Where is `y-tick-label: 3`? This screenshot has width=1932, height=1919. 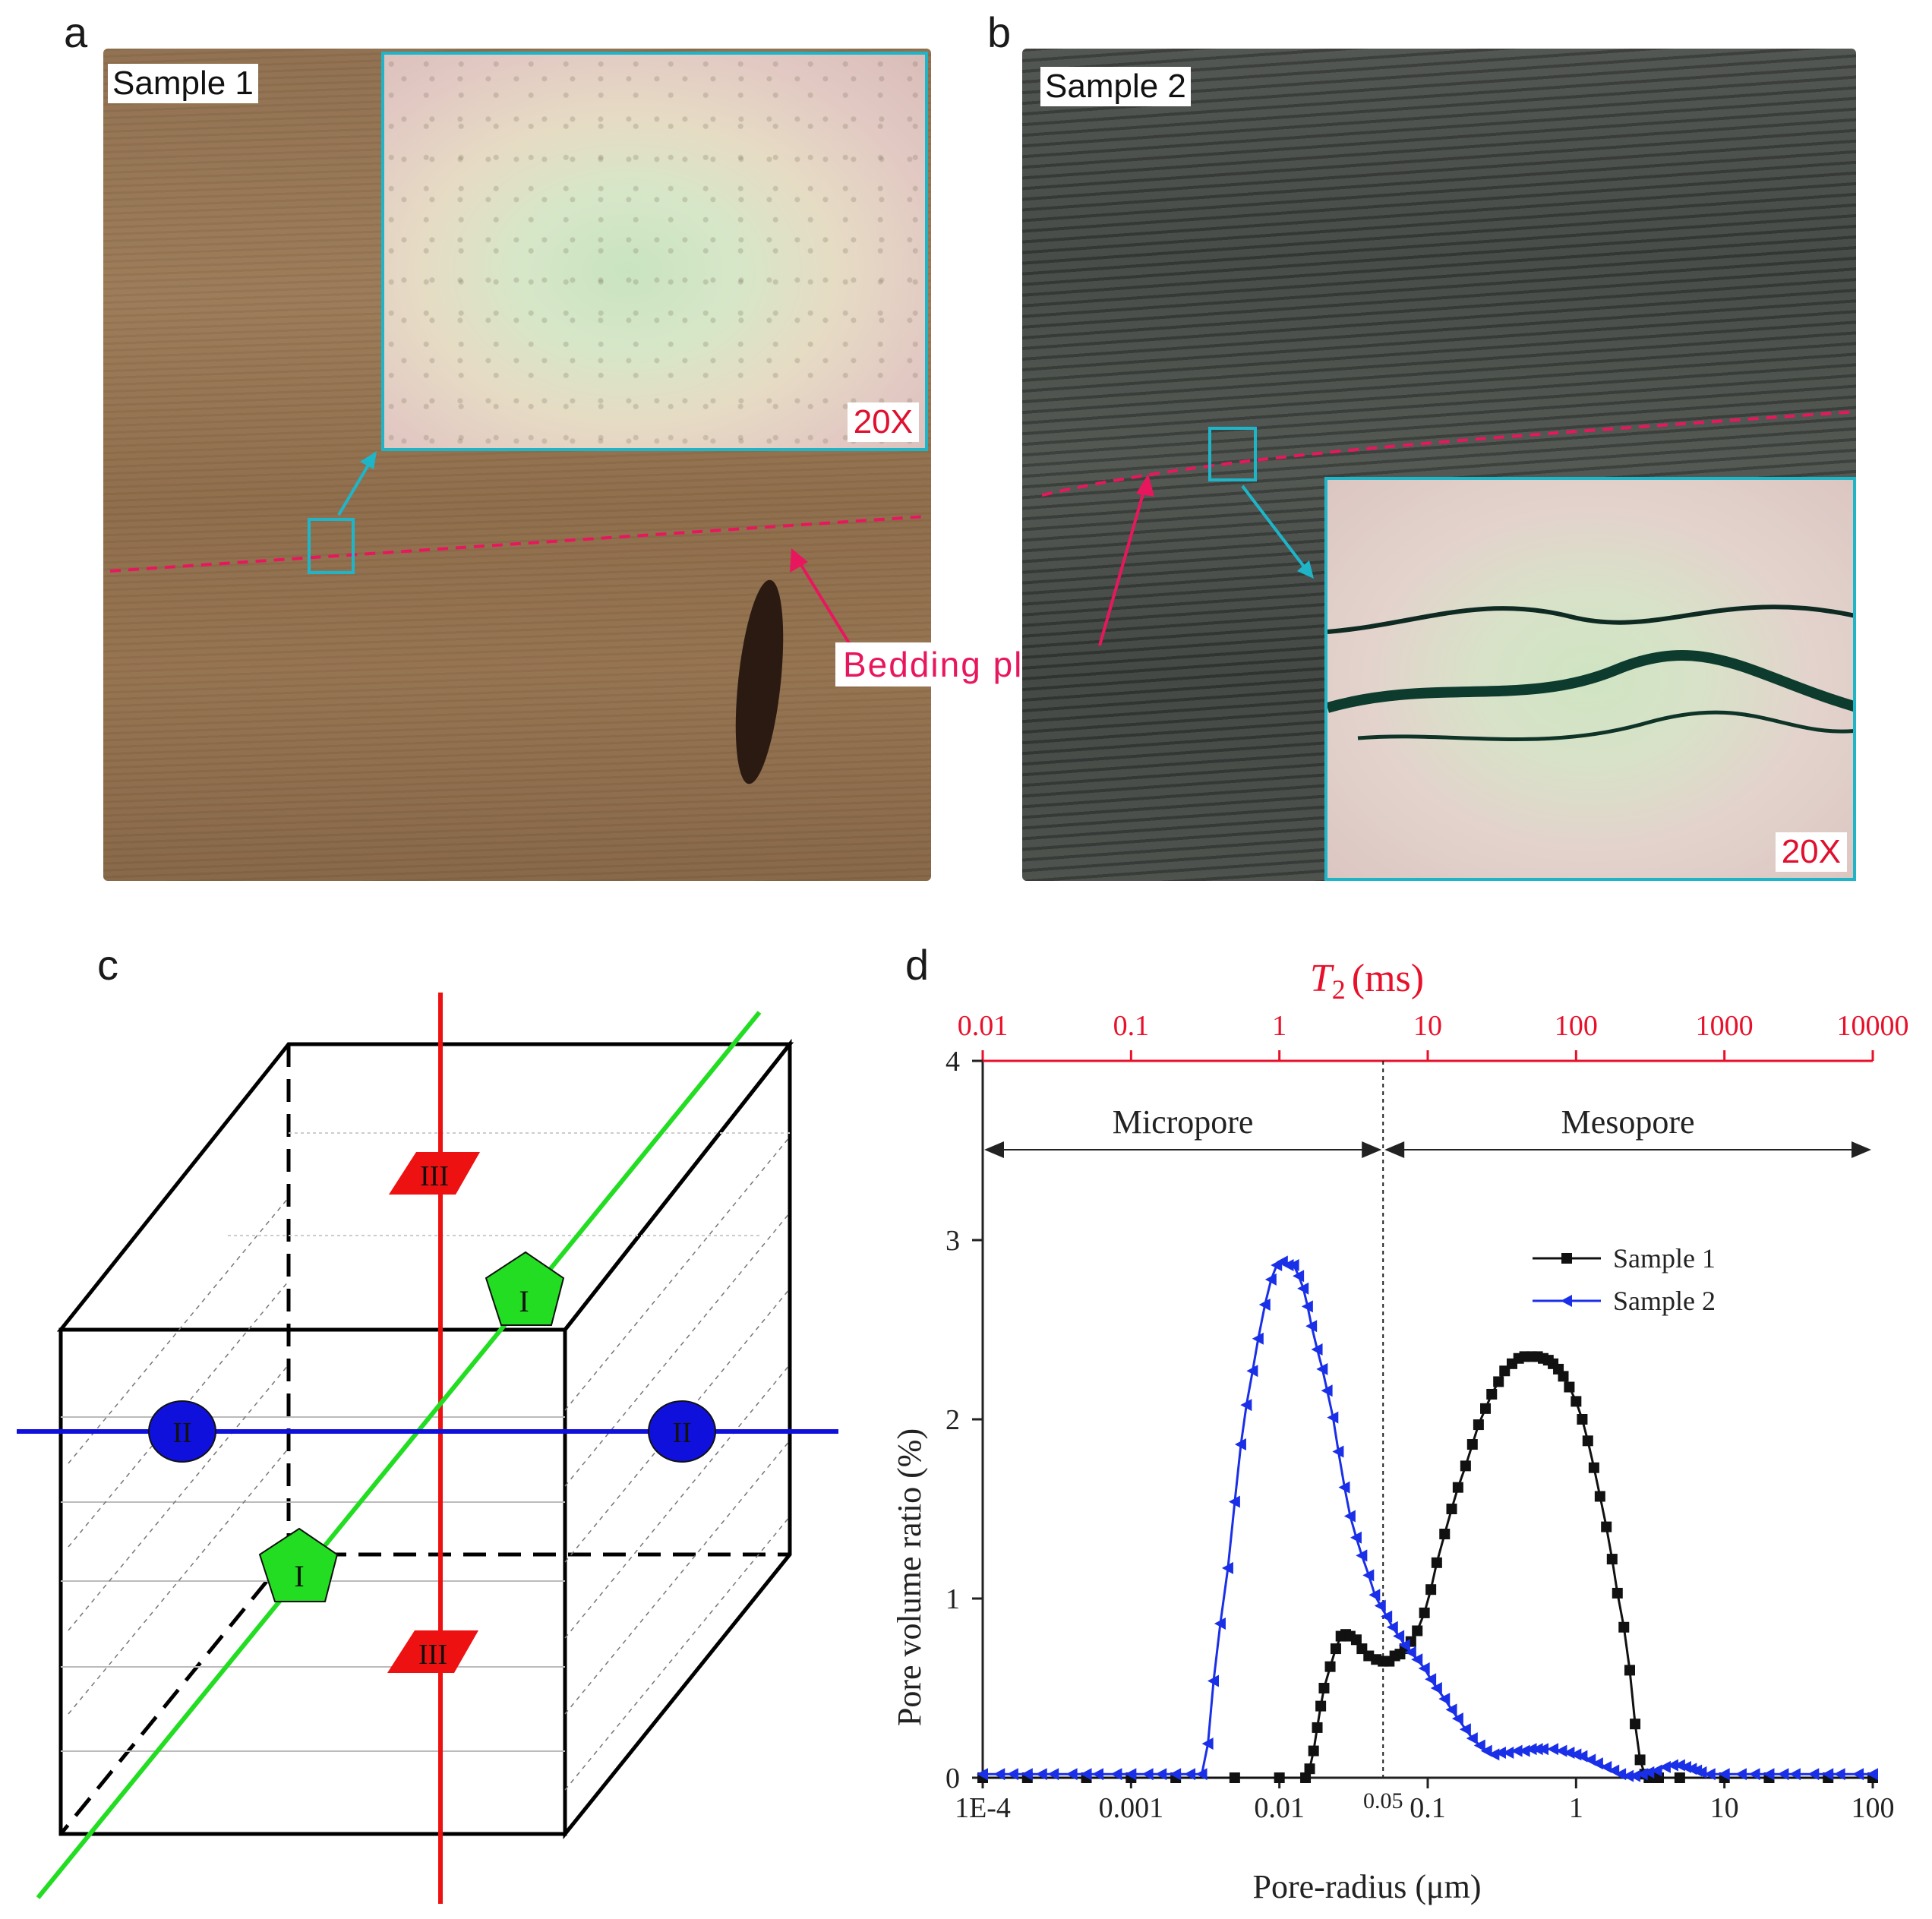 y-tick-label: 3 is located at coordinates (953, 1241).